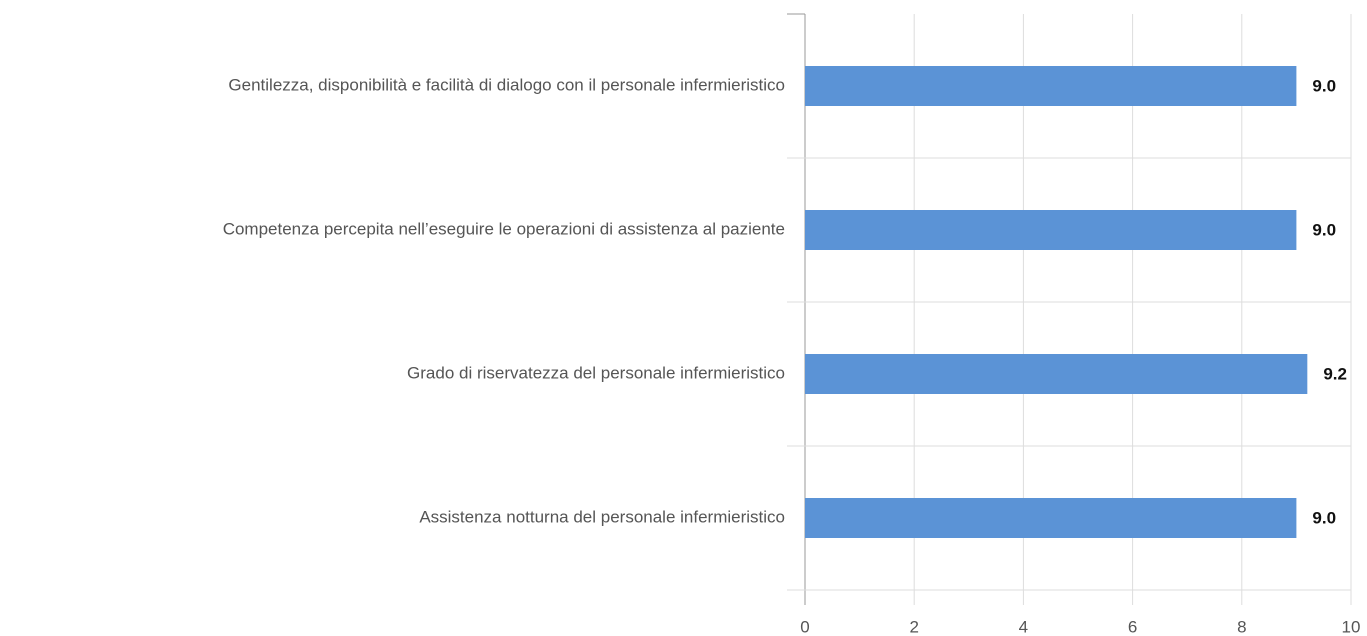  What do you see at coordinates (1335, 373) in the screenshot?
I see `value-label: 9.2` at bounding box center [1335, 373].